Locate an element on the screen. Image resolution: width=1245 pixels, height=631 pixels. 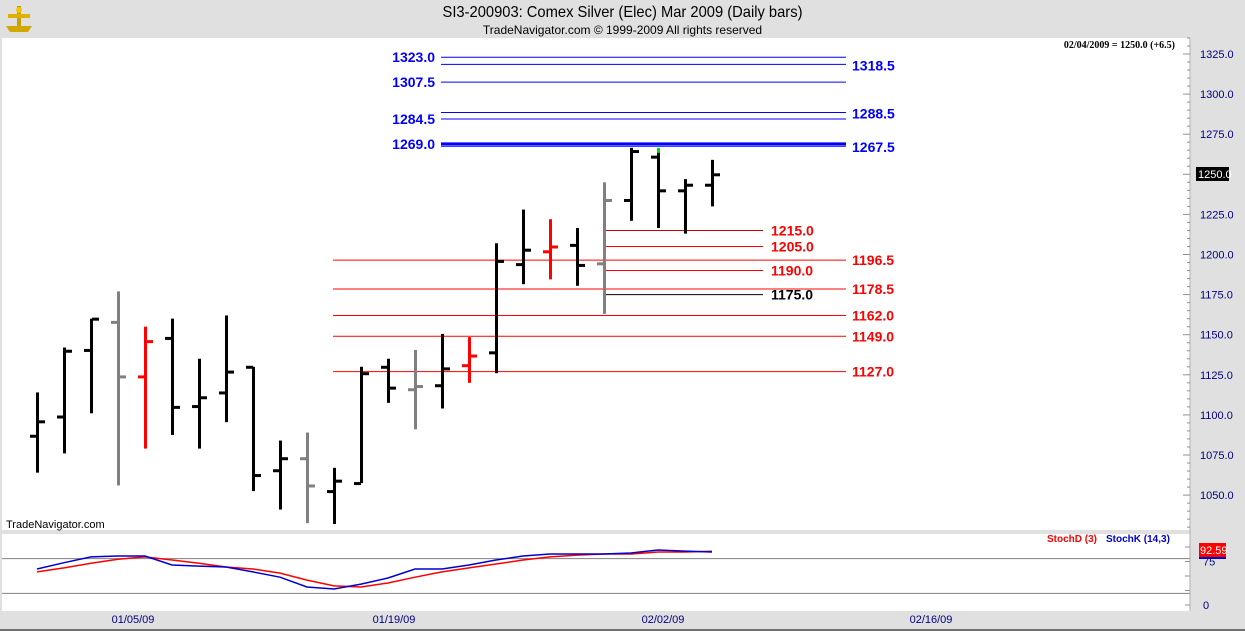
long-level-label: 1149.0 is located at coordinates (873, 336).